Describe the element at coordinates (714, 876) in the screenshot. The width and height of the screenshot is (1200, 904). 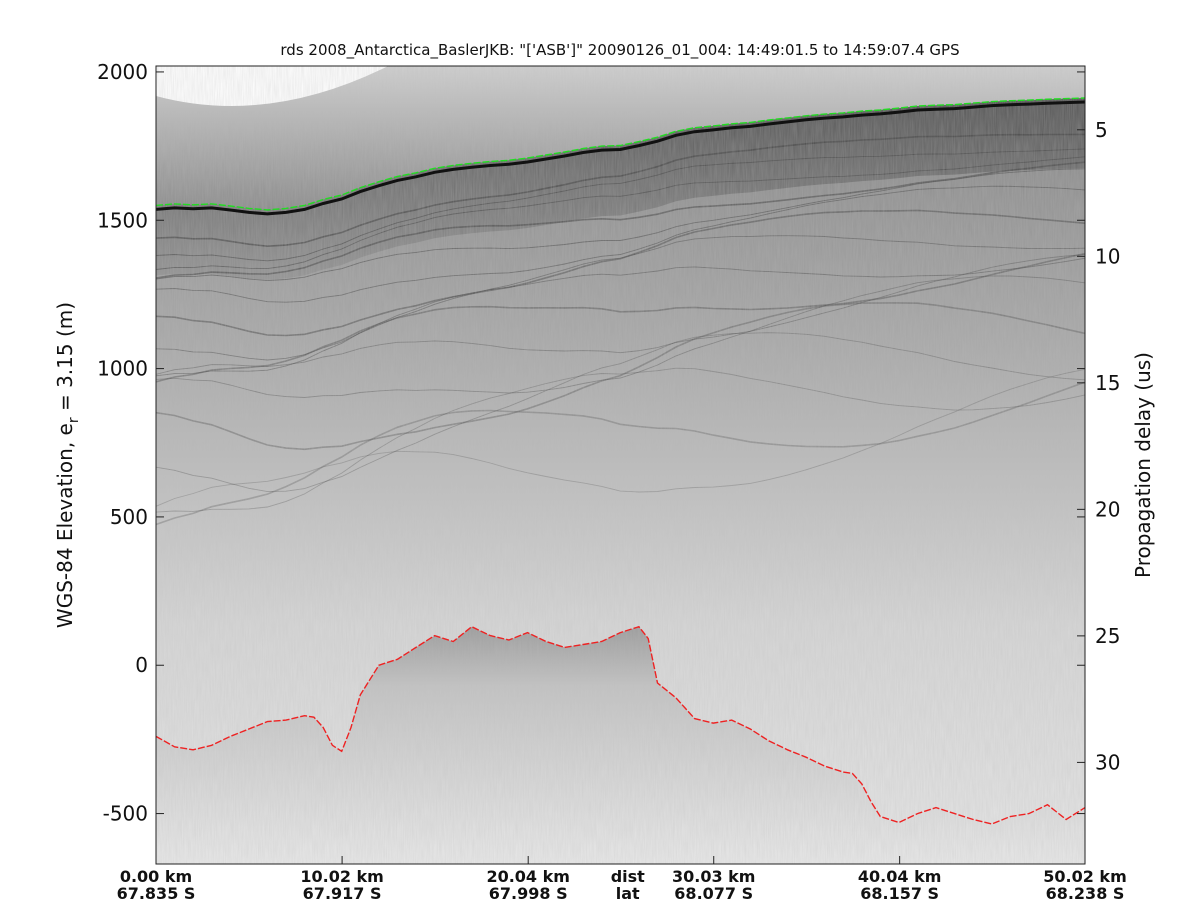
I see `x-tick-label-km: 30.03 km` at that location.